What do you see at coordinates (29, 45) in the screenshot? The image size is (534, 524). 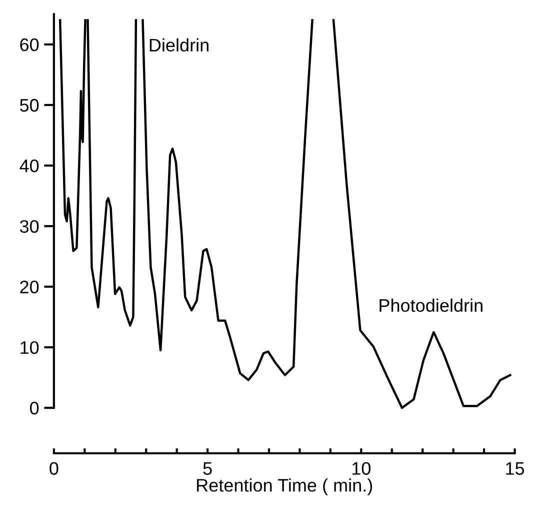 I see `y-tick-label: 60` at bounding box center [29, 45].